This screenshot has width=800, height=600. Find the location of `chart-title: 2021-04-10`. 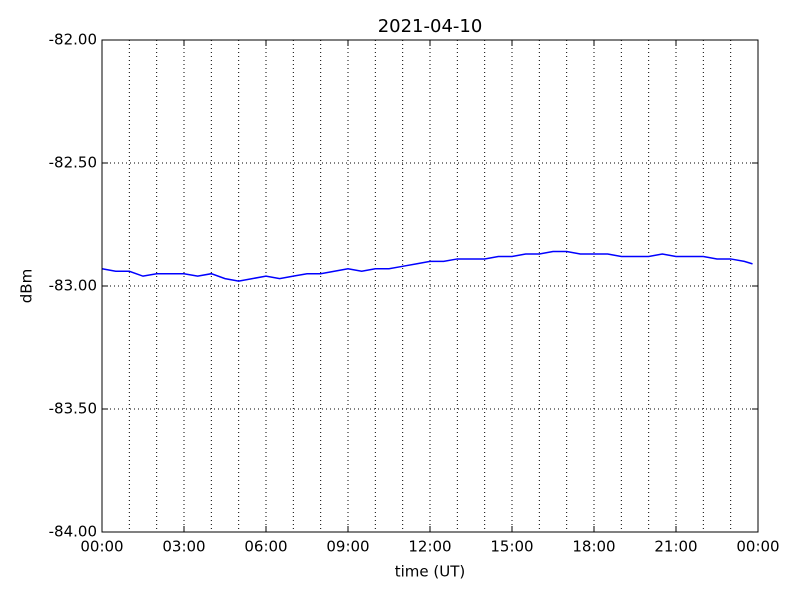

chart-title: 2021-04-10 is located at coordinates (430, 26).